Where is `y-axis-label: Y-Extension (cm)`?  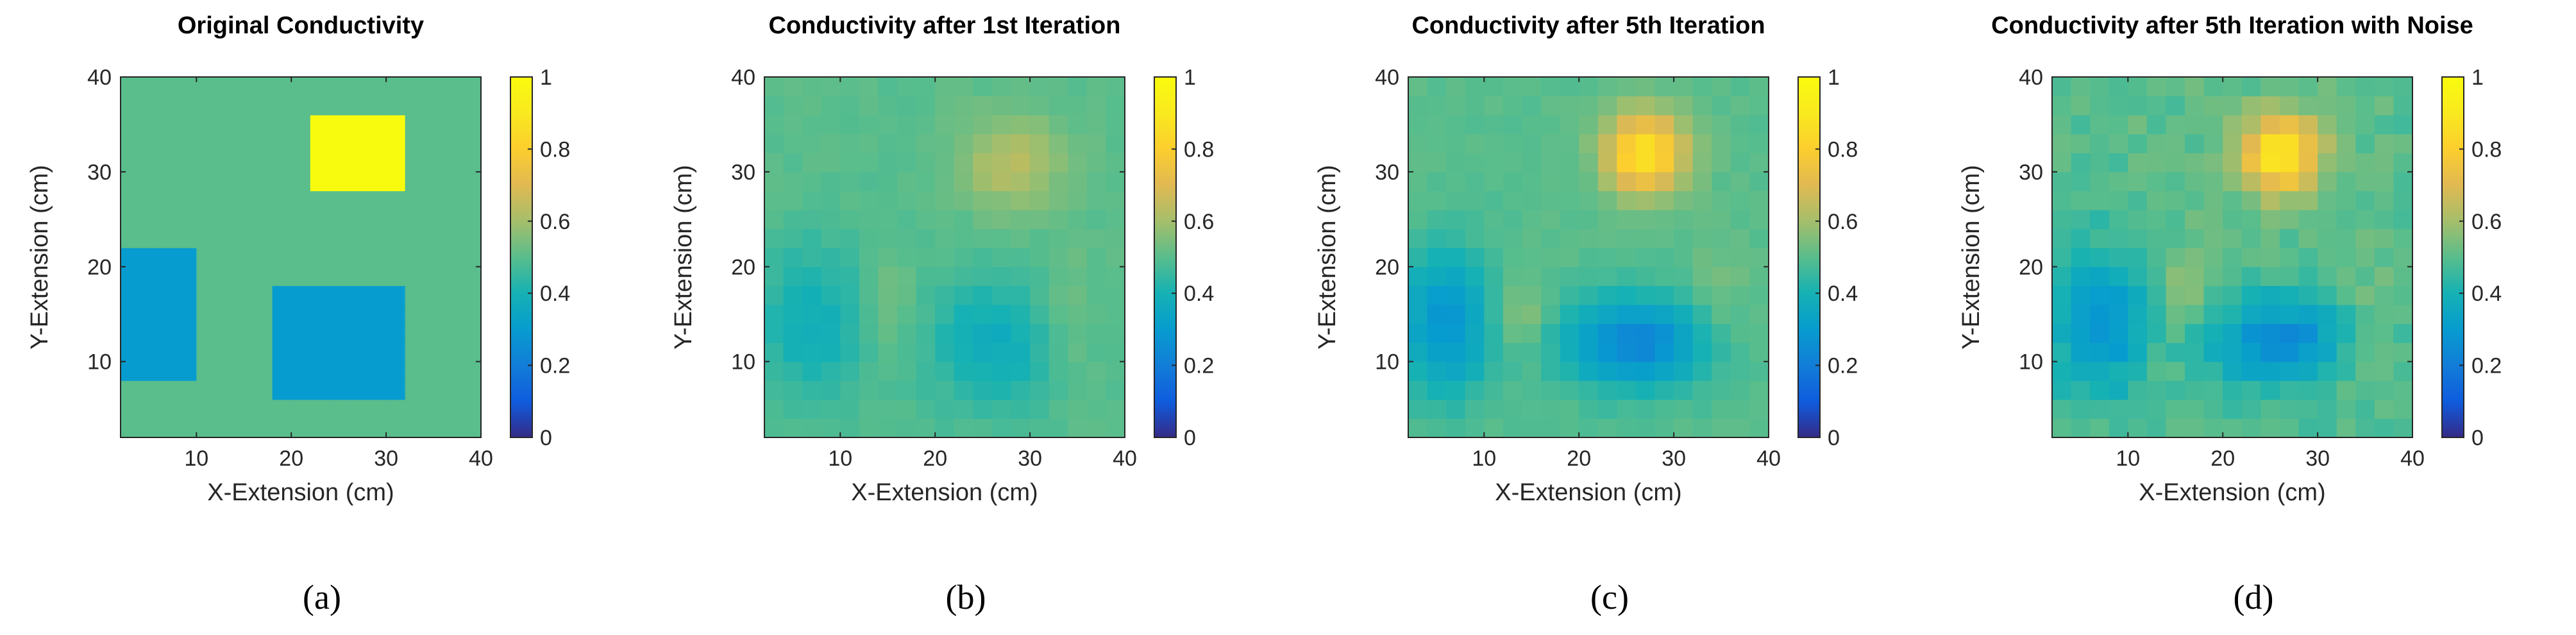
y-axis-label: Y-Extension (cm) is located at coordinates (1971, 257).